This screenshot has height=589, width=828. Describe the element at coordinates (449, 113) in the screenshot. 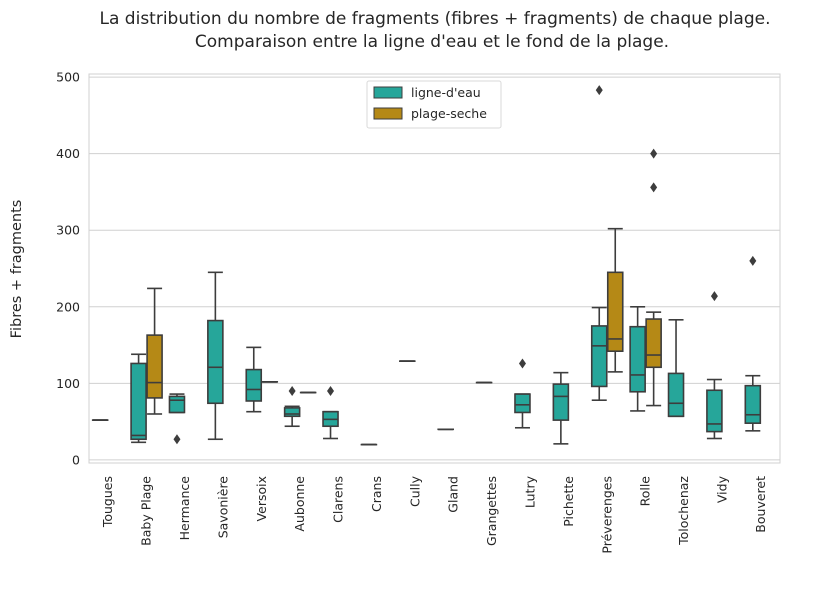

I see `legend-label-plage-seche: plage-seche` at that location.